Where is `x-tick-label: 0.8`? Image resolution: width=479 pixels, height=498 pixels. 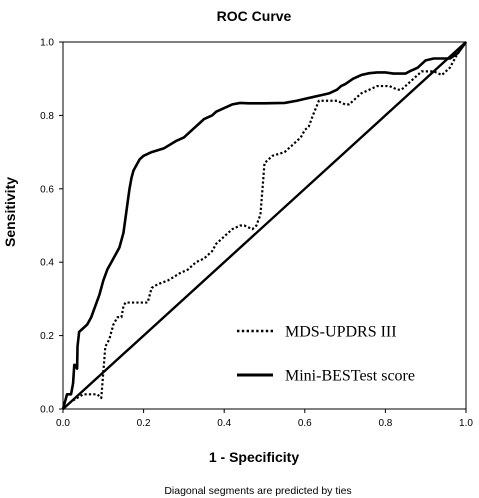
x-tick-label: 0.8 is located at coordinates (385, 423).